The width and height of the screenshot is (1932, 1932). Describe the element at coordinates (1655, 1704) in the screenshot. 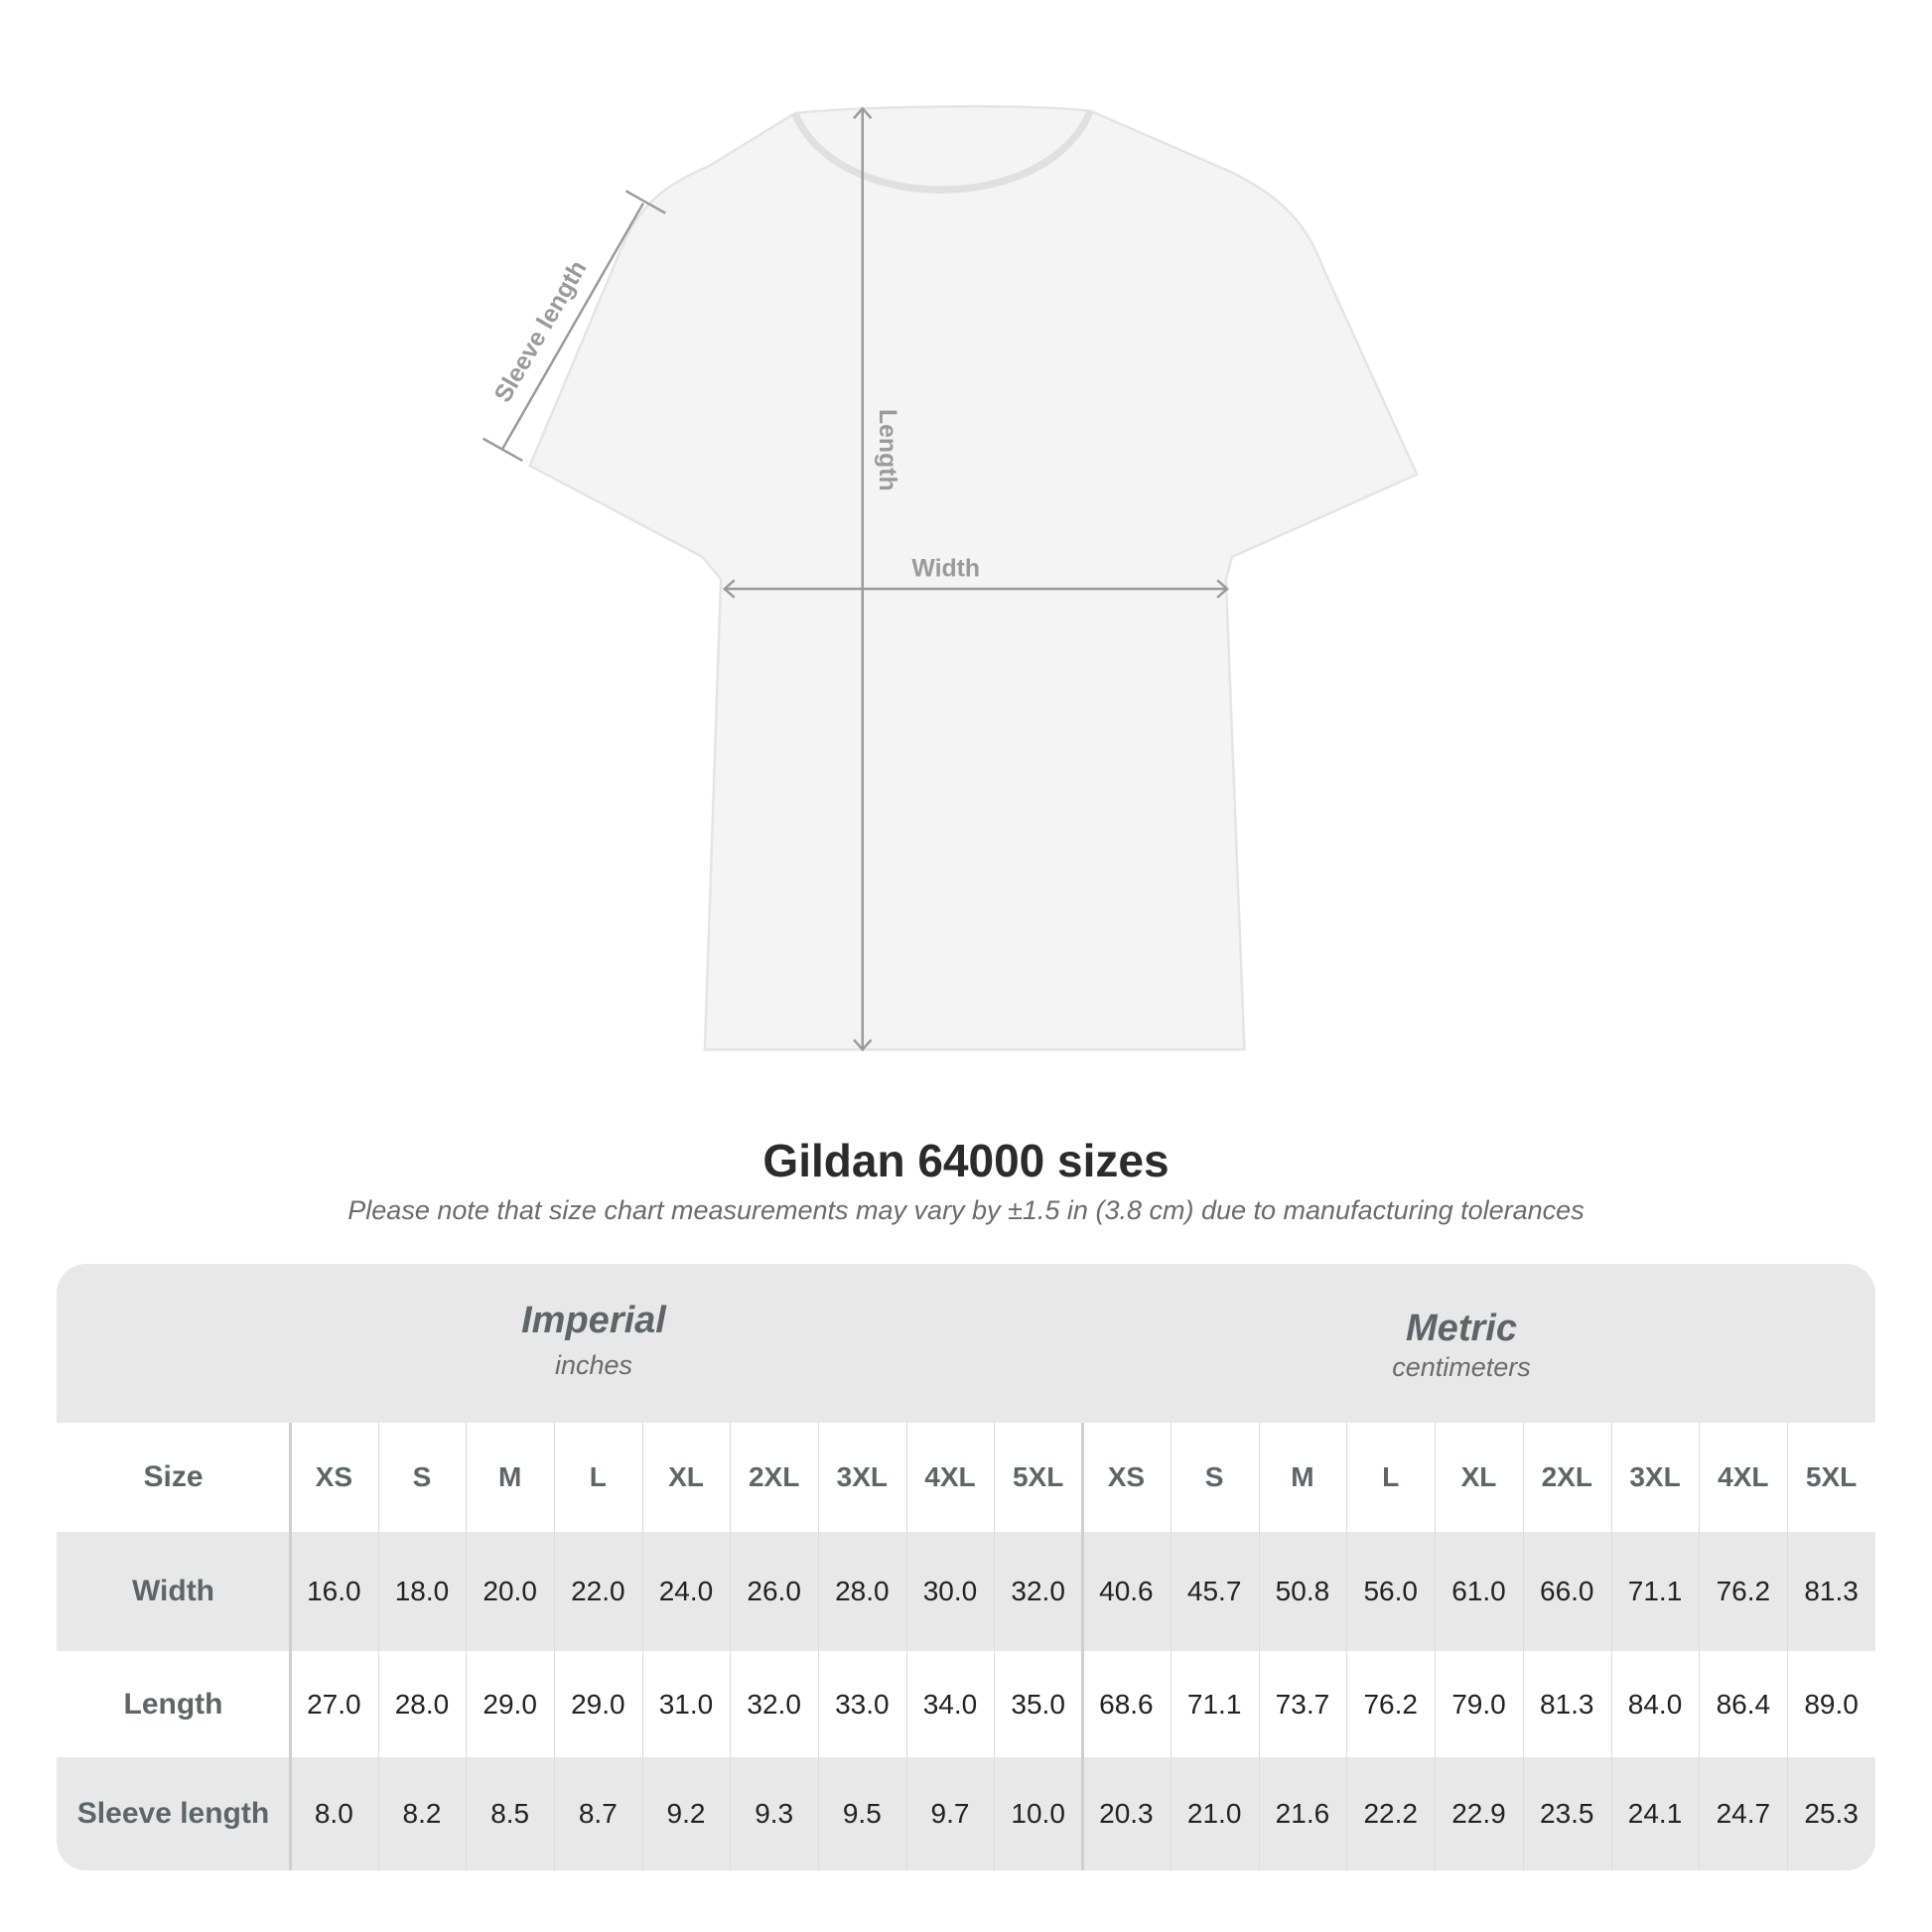

I see `metric-value: 84.0` at that location.